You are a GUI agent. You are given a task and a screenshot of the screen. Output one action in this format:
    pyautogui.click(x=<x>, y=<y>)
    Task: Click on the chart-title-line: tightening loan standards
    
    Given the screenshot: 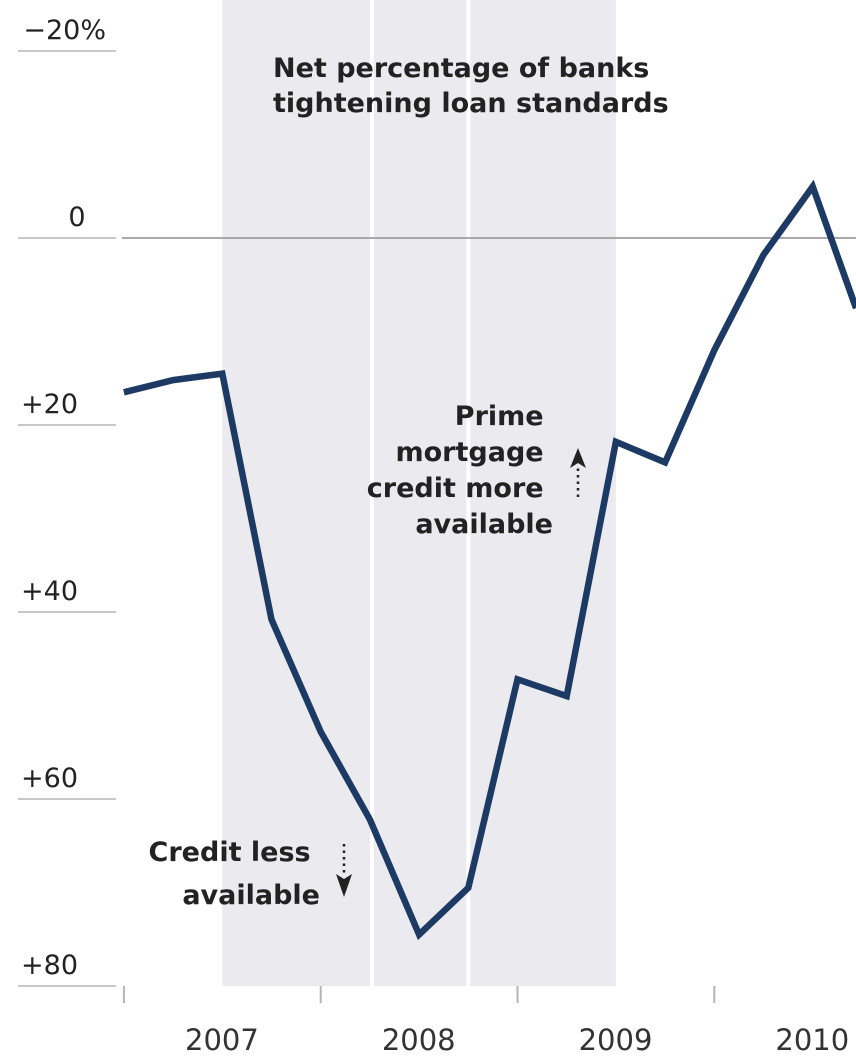 What is the action you would take?
    pyautogui.click(x=471, y=103)
    